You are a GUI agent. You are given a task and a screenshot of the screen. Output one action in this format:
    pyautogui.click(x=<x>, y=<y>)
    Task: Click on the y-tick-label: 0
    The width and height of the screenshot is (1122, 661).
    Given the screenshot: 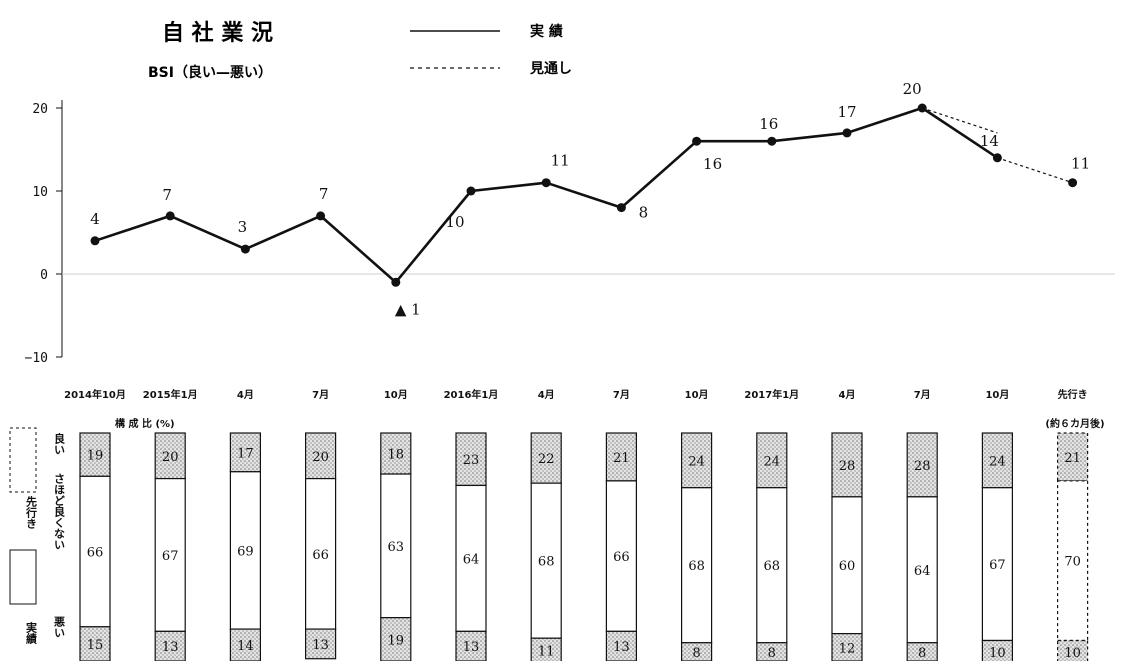 What is the action you would take?
    pyautogui.click(x=44, y=275)
    